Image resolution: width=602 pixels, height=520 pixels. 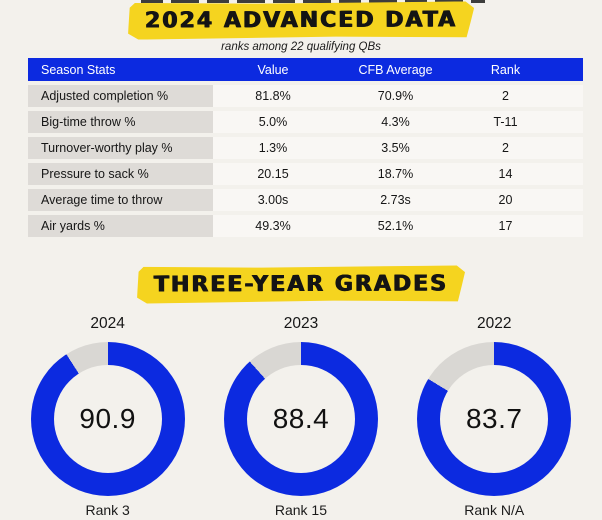 I want to click on torn-edge-decoration, so click(x=313, y=1).